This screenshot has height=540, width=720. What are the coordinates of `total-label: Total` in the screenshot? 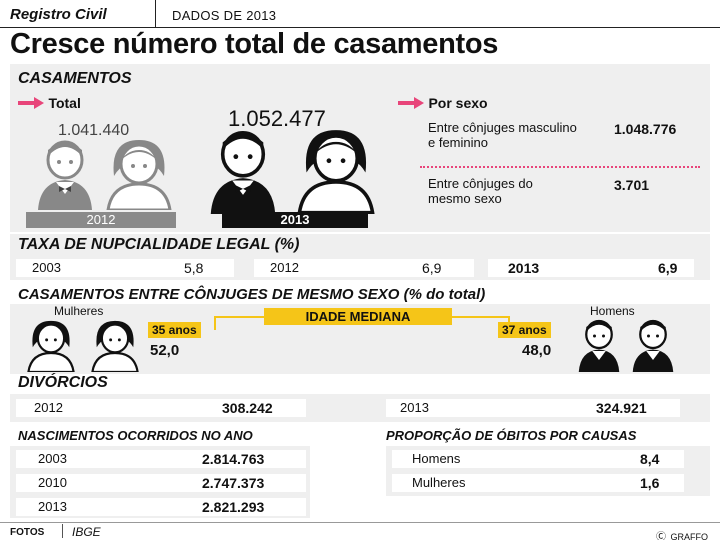 It's located at (64, 102).